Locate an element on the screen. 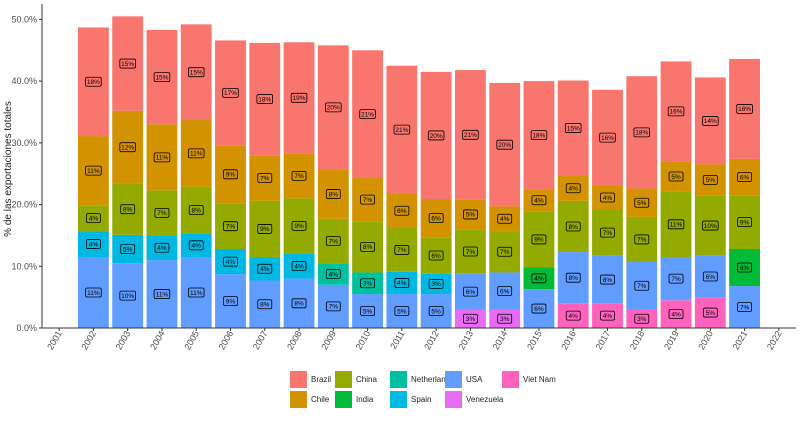 This screenshot has height=424, width=800. data-label-brazil-2019: 16% is located at coordinates (676, 111).